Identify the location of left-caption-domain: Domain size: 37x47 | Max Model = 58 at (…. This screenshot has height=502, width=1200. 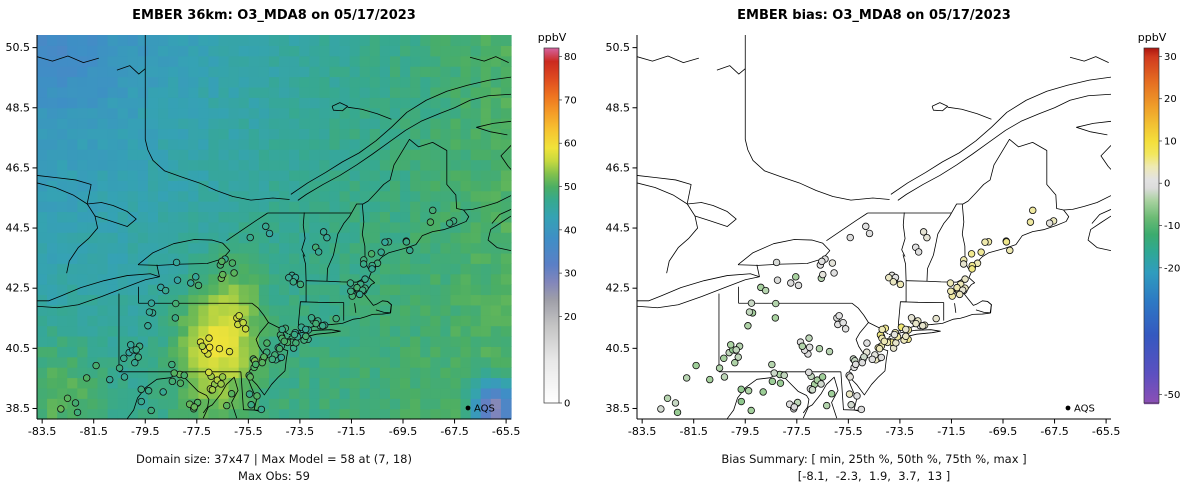
(273, 459).